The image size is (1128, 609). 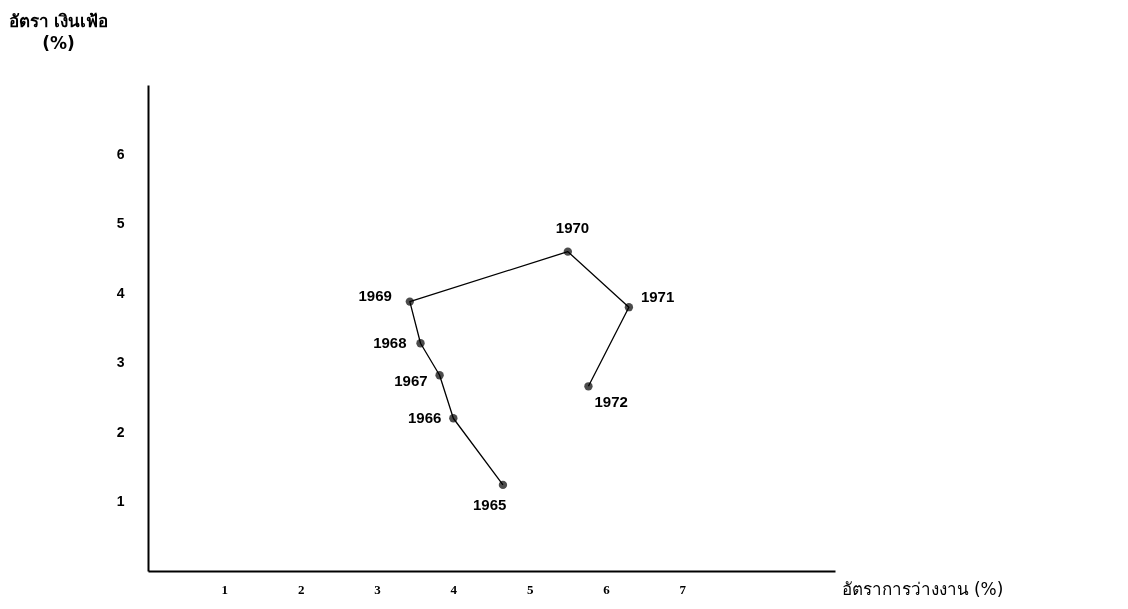 What do you see at coordinates (454, 589) in the screenshot?
I see `x-tick-label: 4` at bounding box center [454, 589].